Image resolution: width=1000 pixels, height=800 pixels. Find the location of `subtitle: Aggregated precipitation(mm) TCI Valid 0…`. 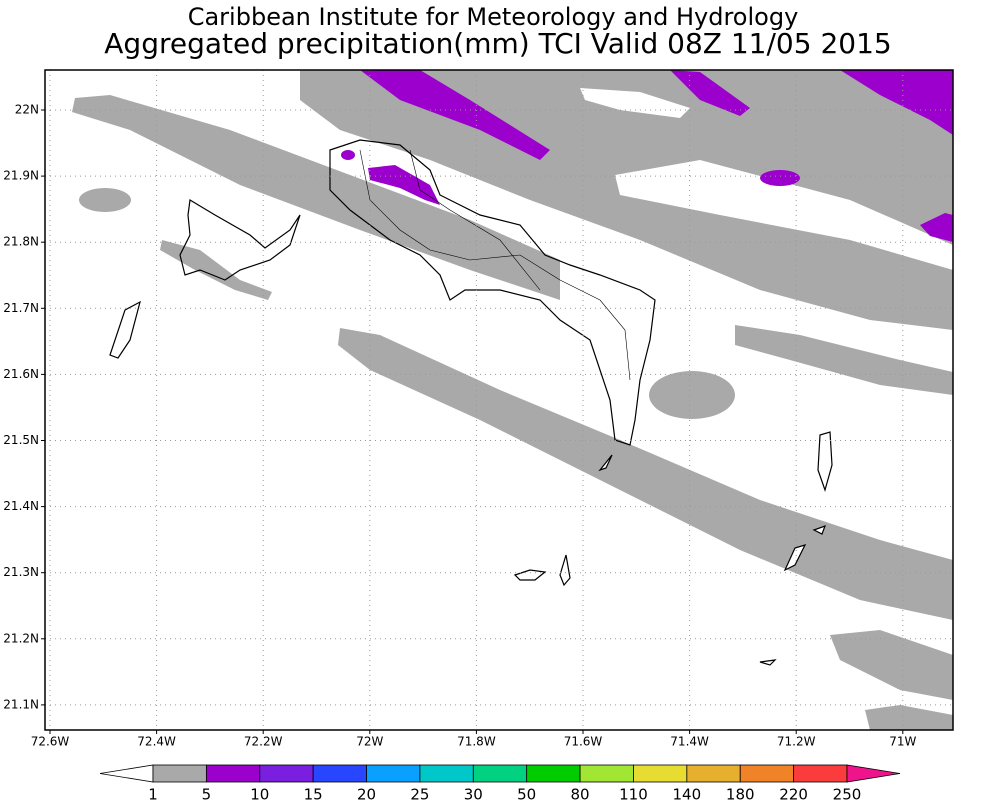

subtitle: Aggregated precipitation(mm) TCI Valid 0… is located at coordinates (497, 43).